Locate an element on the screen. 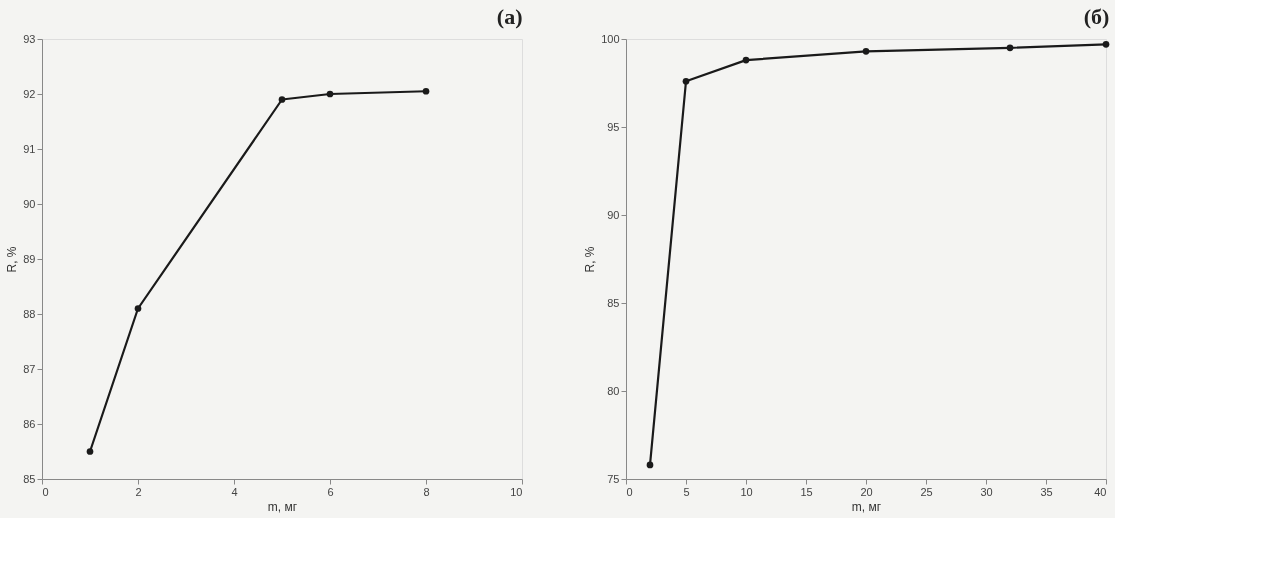 This screenshot has height=566, width=1283. x-tick-label: 6 is located at coordinates (330, 491).